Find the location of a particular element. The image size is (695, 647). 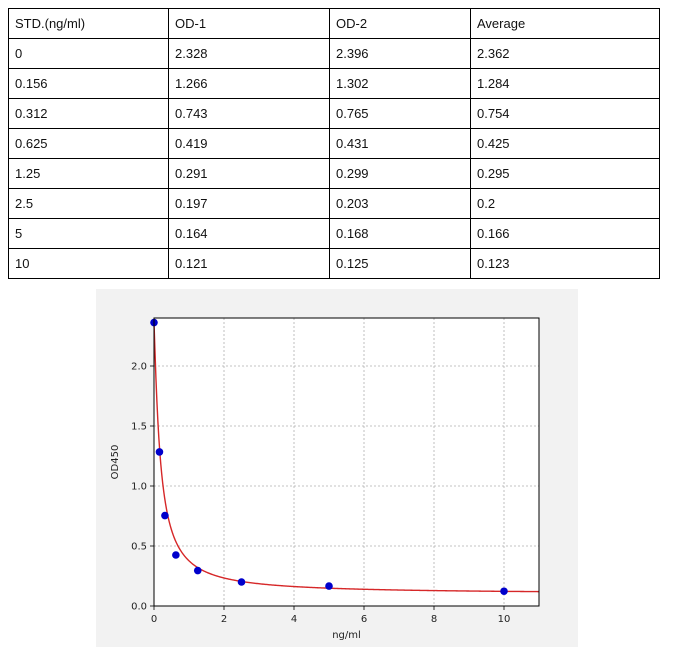

table-cell: 1.25 is located at coordinates (88, 173).